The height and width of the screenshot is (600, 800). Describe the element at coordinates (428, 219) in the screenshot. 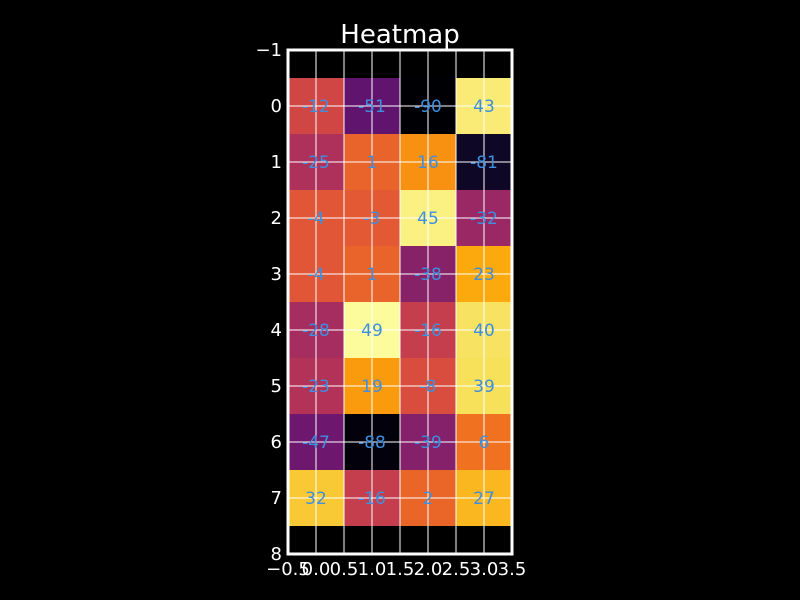

I see `cell-value-label: 45` at that location.